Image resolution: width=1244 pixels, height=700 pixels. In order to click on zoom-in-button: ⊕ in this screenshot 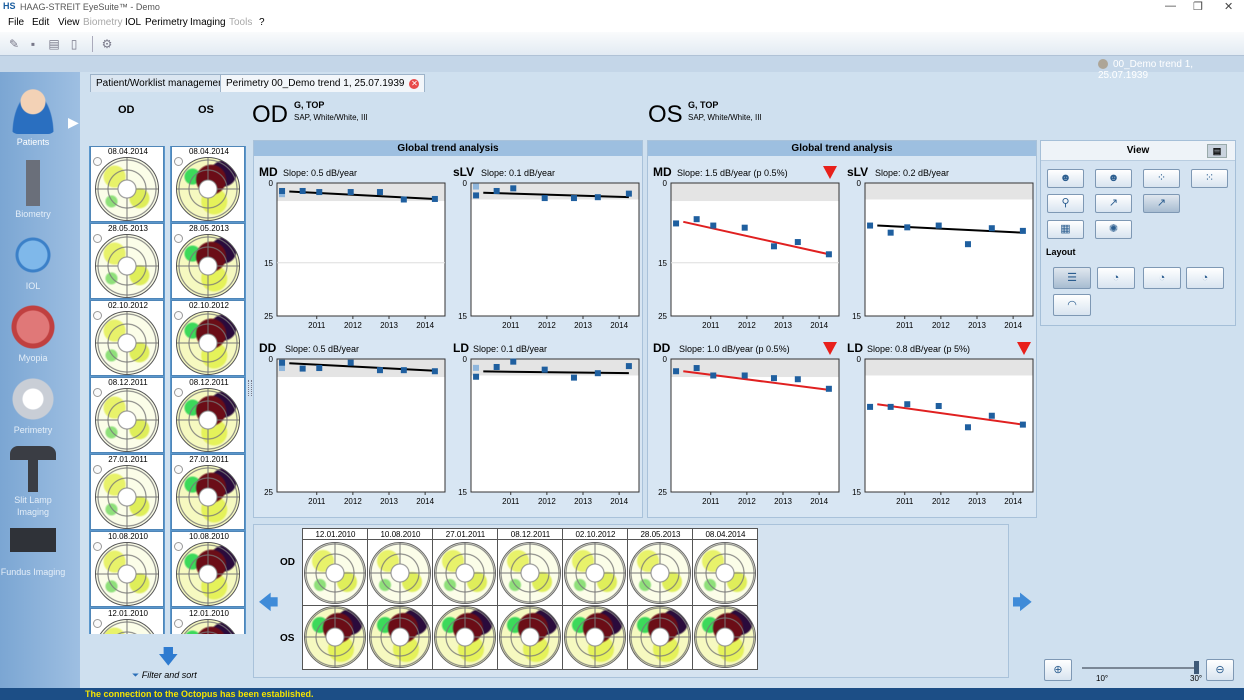, I will do `click(1058, 670)`.